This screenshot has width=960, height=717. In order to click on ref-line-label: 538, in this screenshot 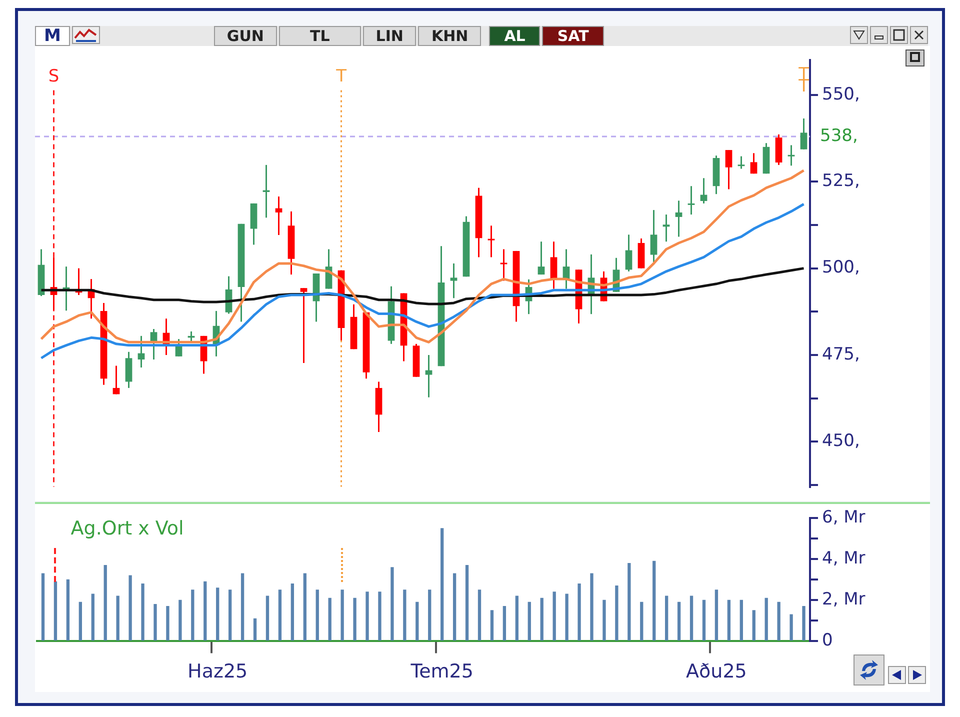, I will do `click(839, 136)`.